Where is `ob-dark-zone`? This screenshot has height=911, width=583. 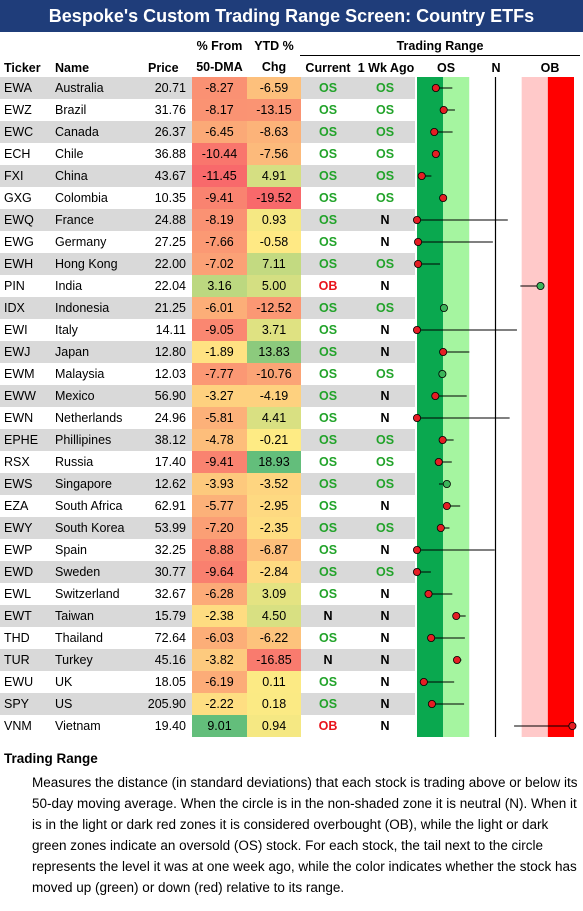
ob-dark-zone is located at coordinates (560, 407).